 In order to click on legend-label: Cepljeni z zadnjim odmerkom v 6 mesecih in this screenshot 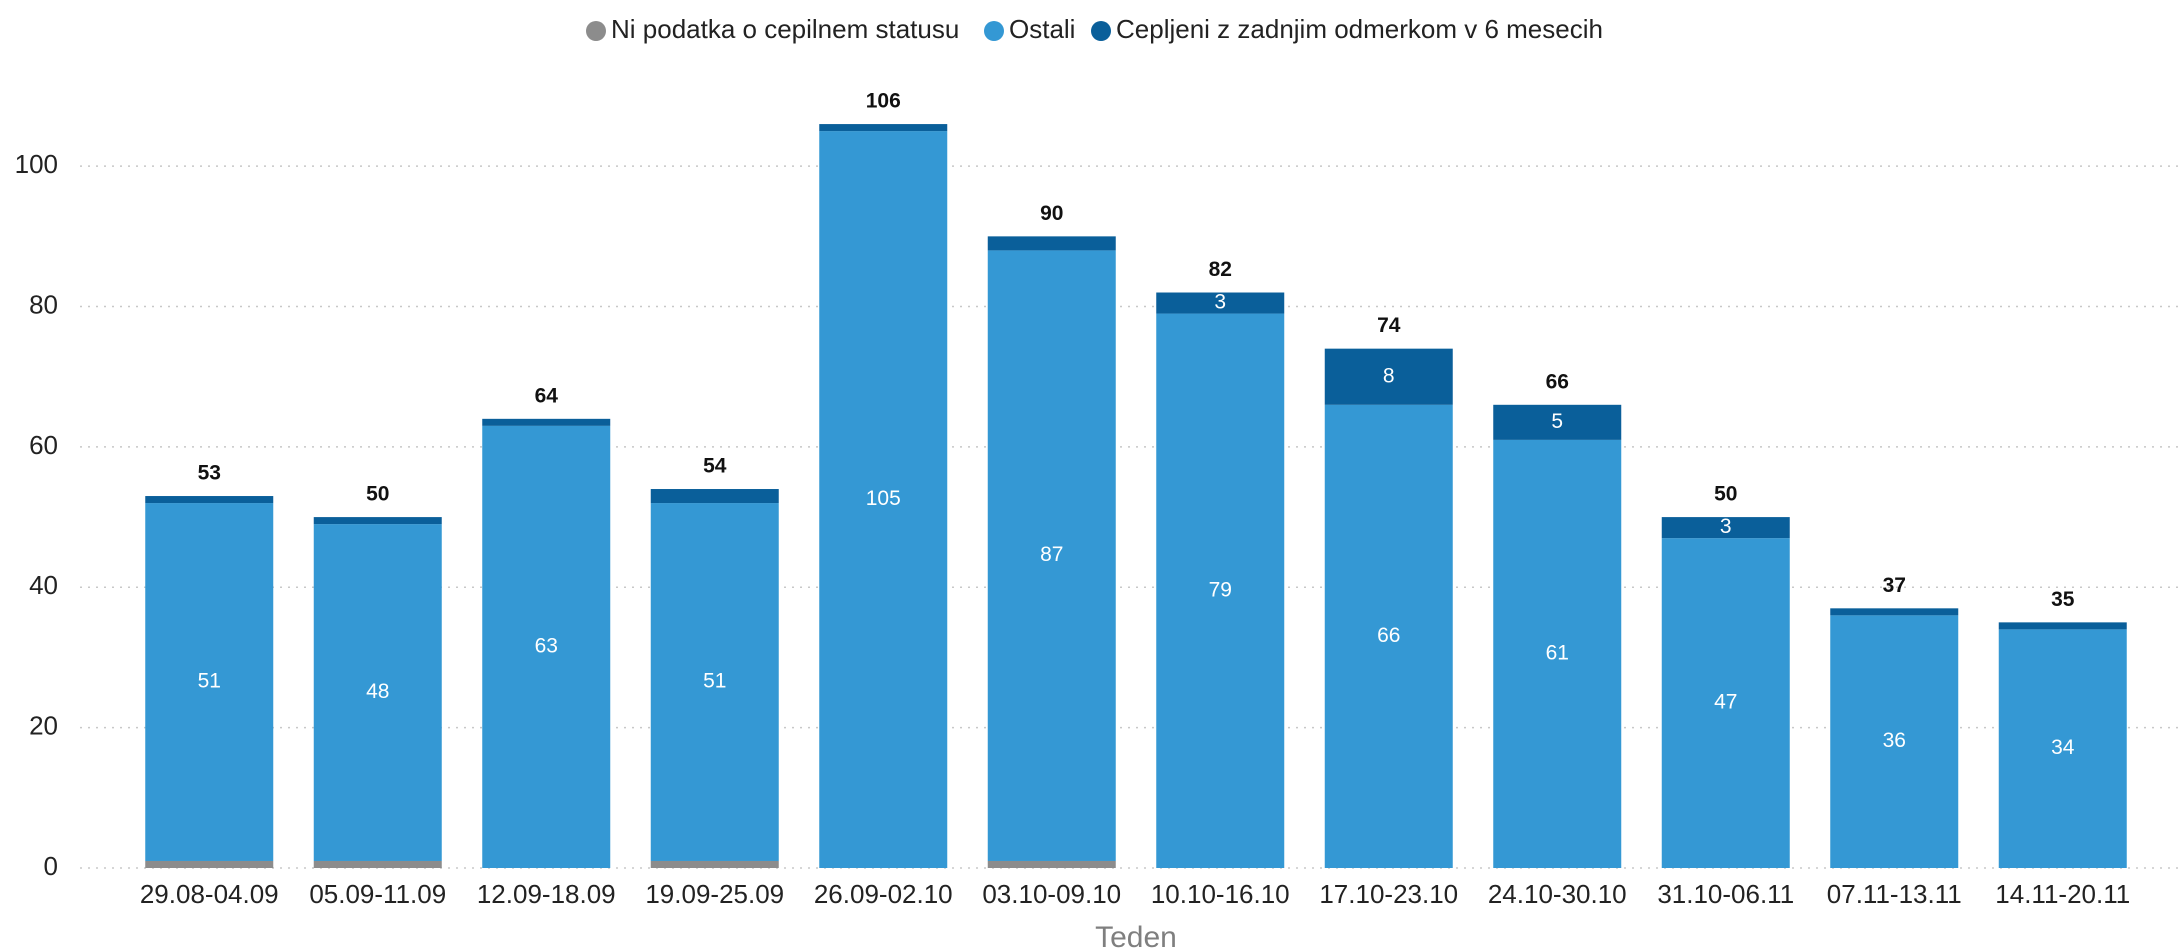, I will do `click(1359, 29)`.